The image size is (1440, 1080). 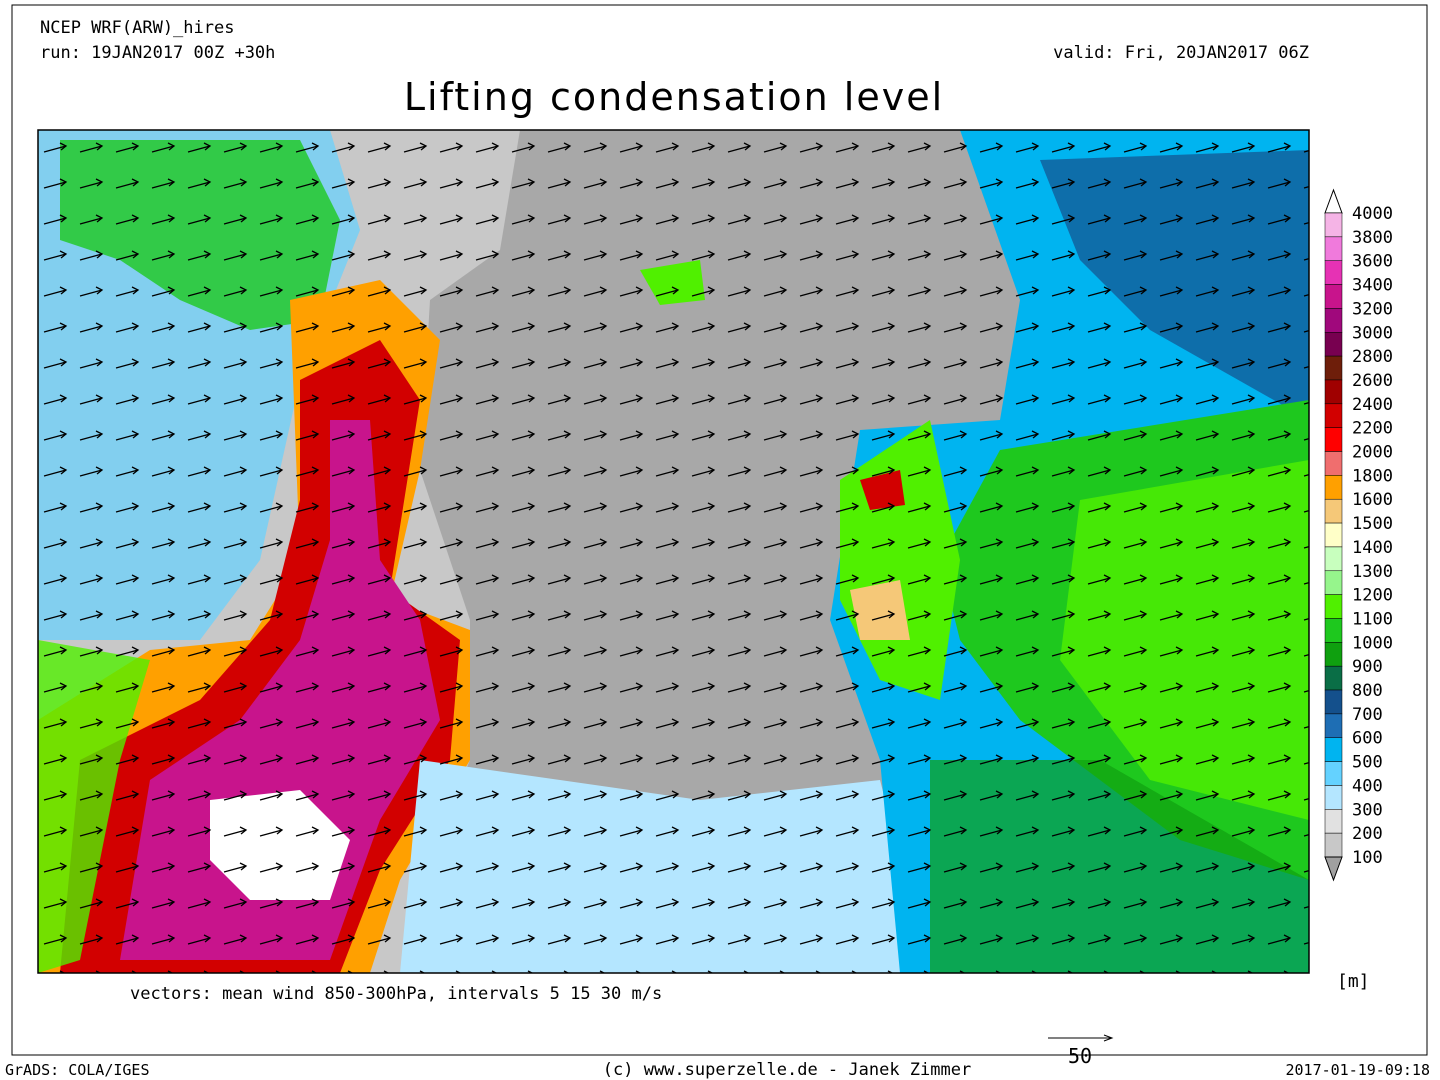 What do you see at coordinates (1353, 981) in the screenshot?
I see `colorbar-unit: [m]` at bounding box center [1353, 981].